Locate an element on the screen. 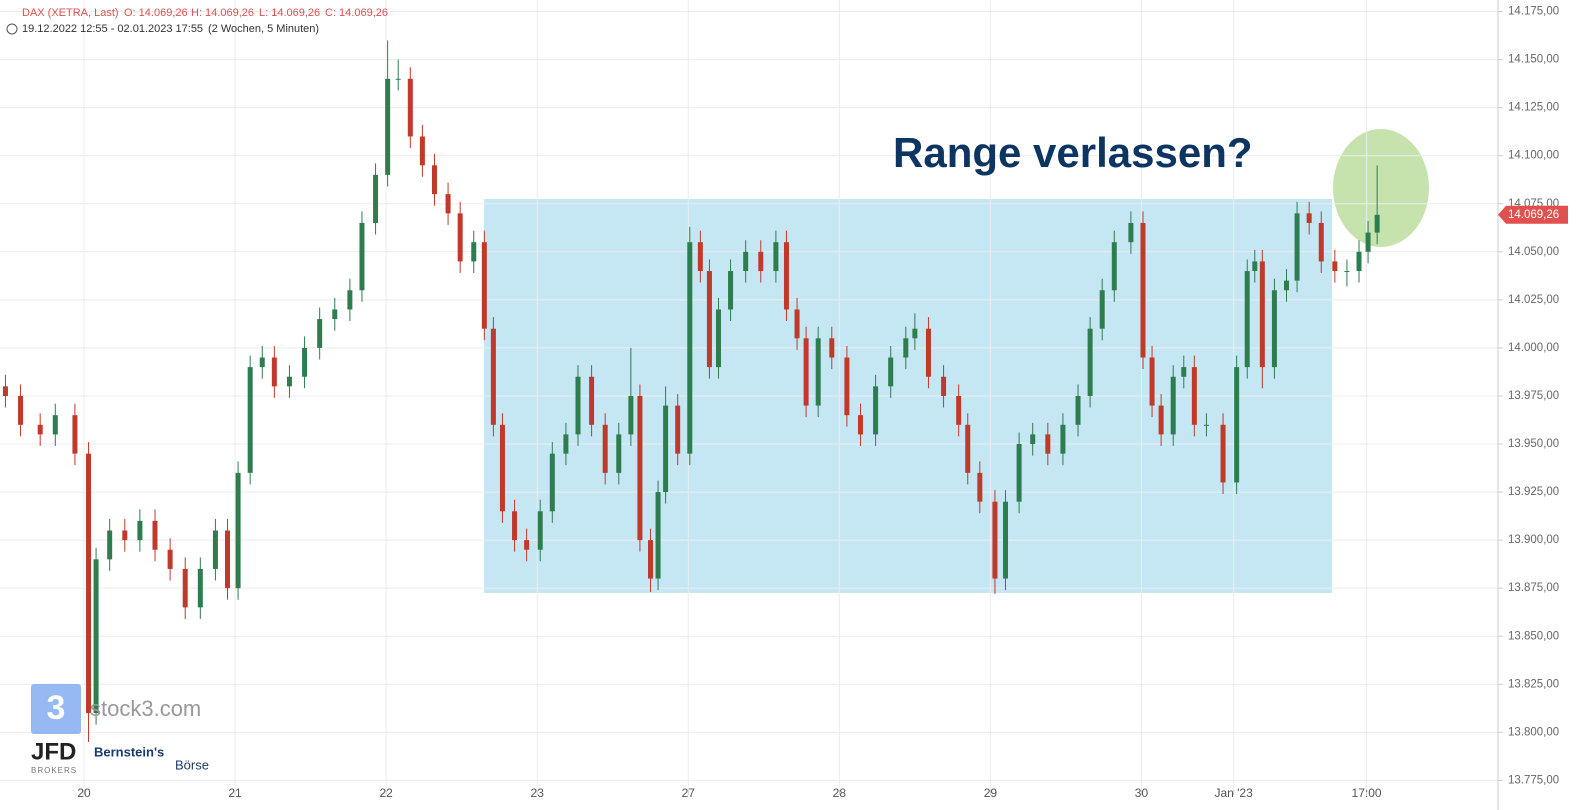  interval: (2 Wochen, 5 Minuten) is located at coordinates (263, 29).